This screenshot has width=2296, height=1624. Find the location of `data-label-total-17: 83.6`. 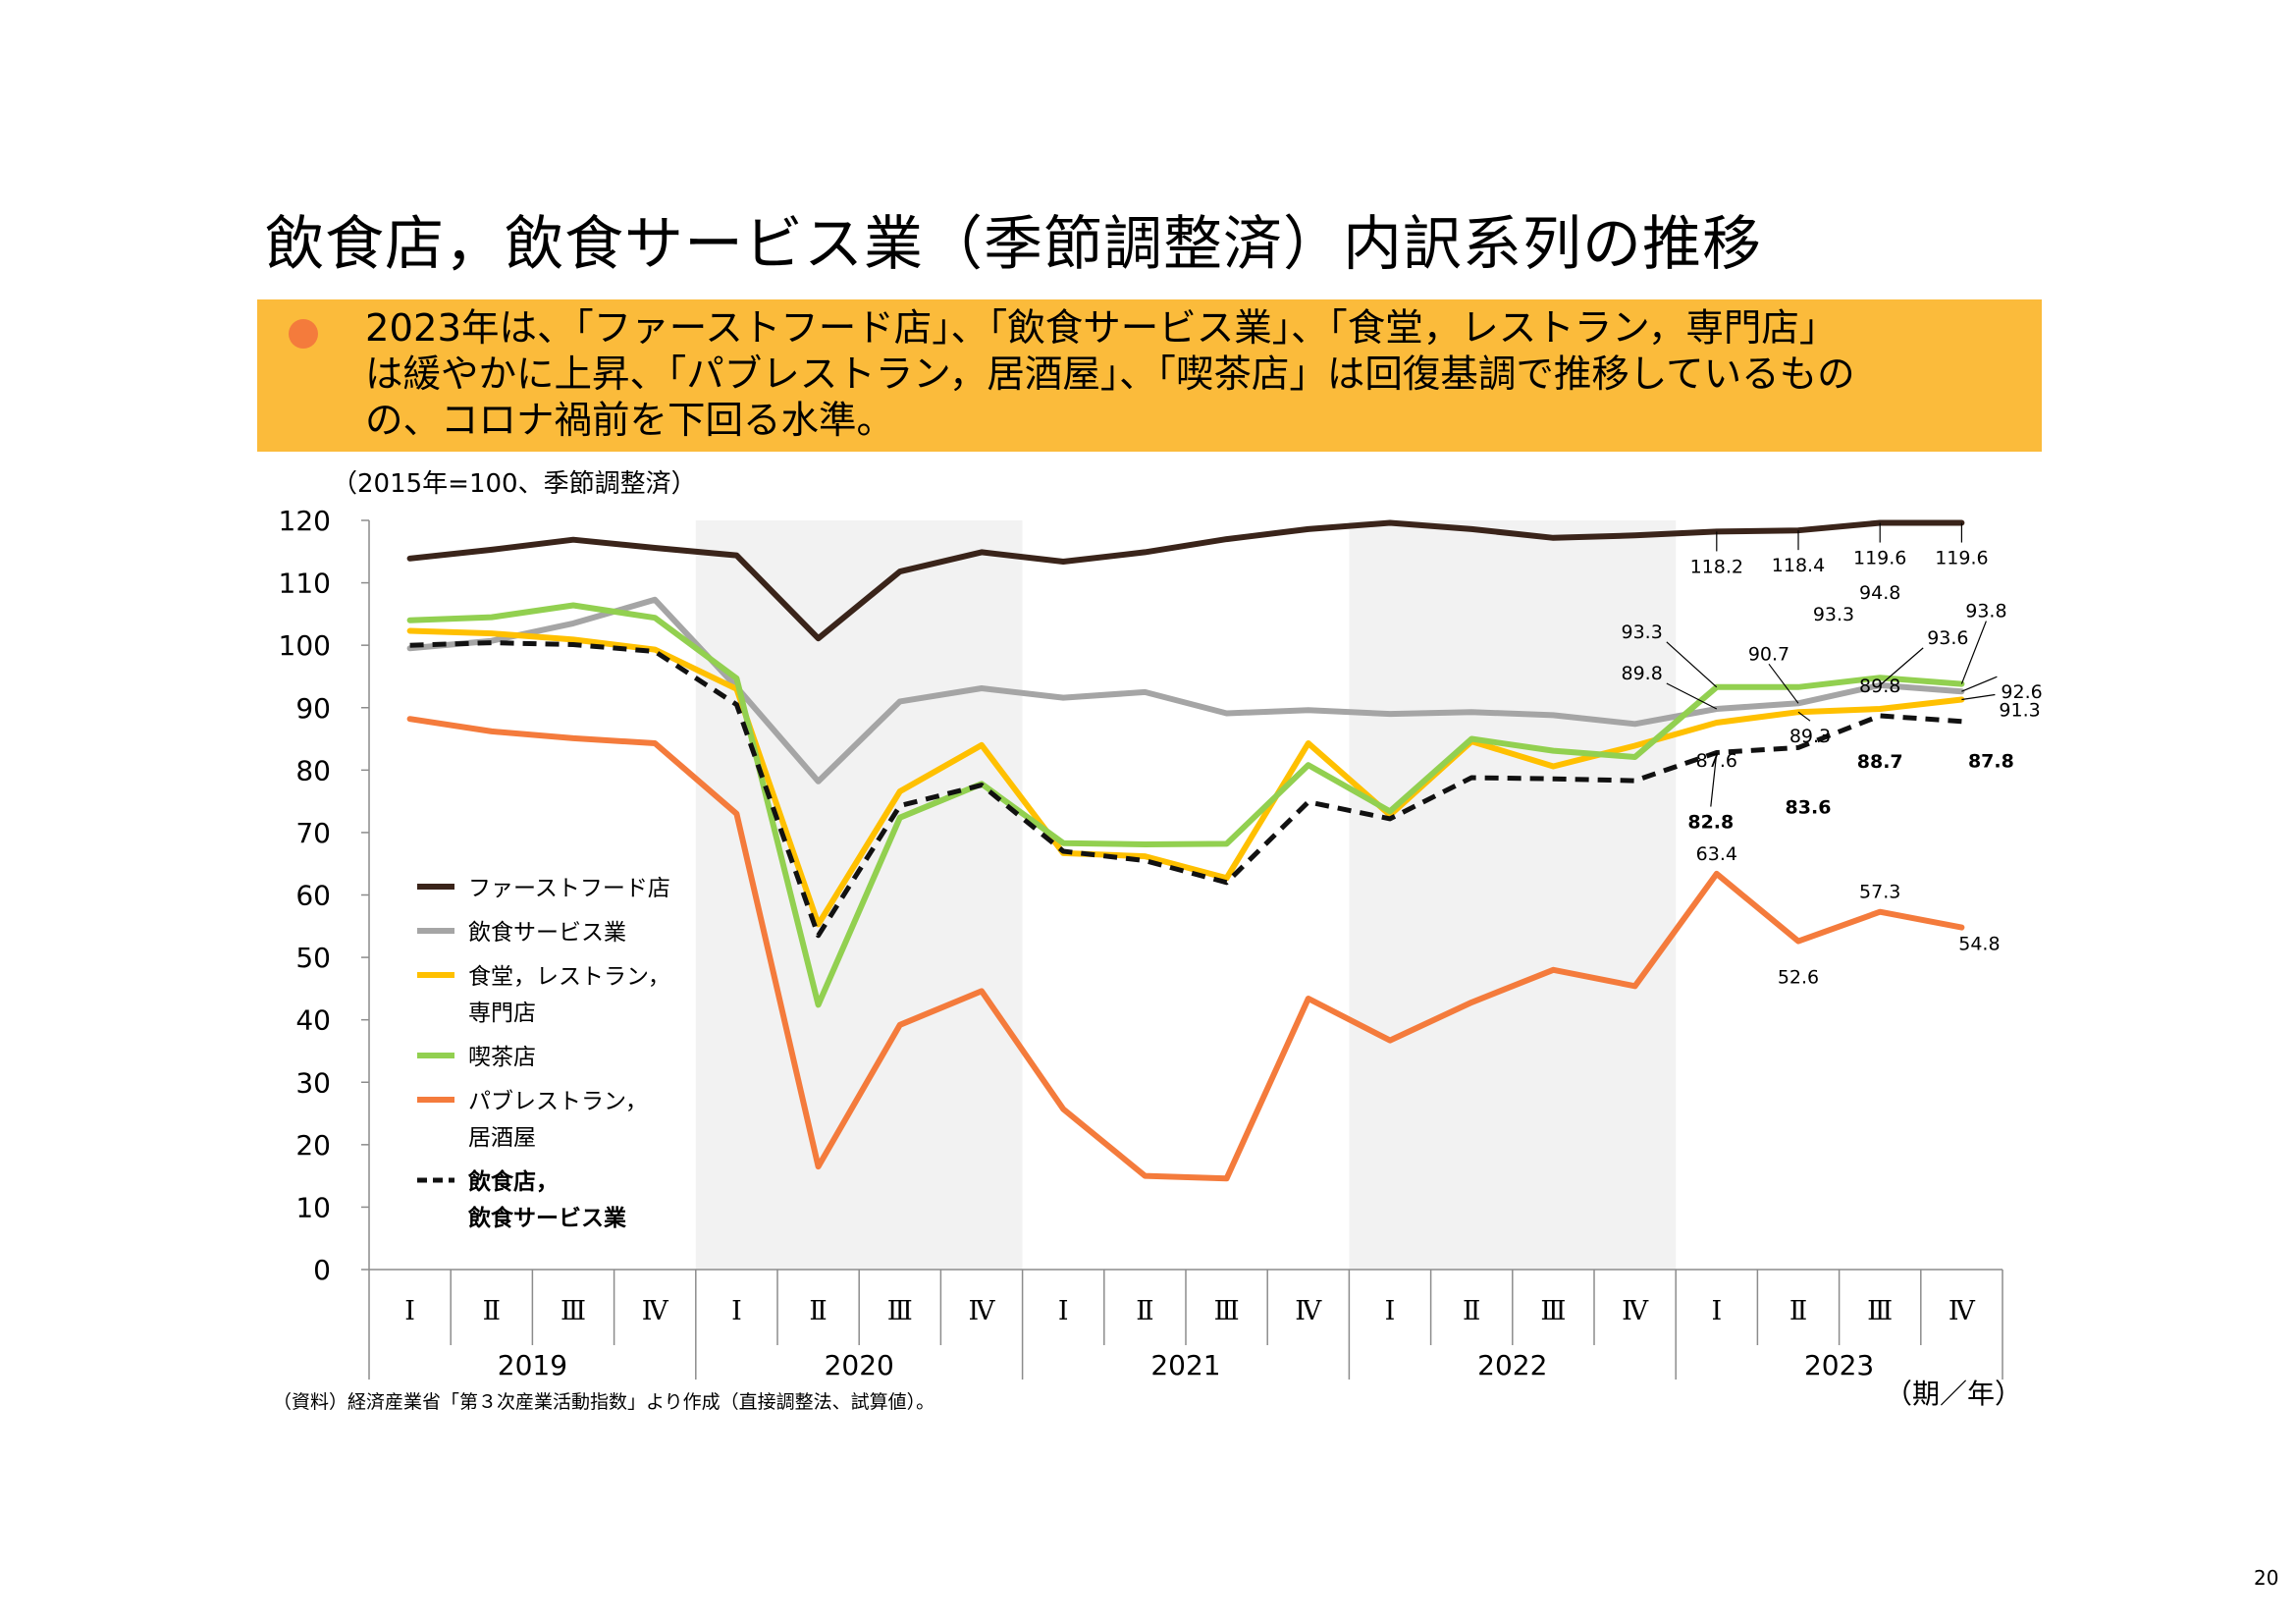

data-label-total-17: 83.6 is located at coordinates (1809, 807).